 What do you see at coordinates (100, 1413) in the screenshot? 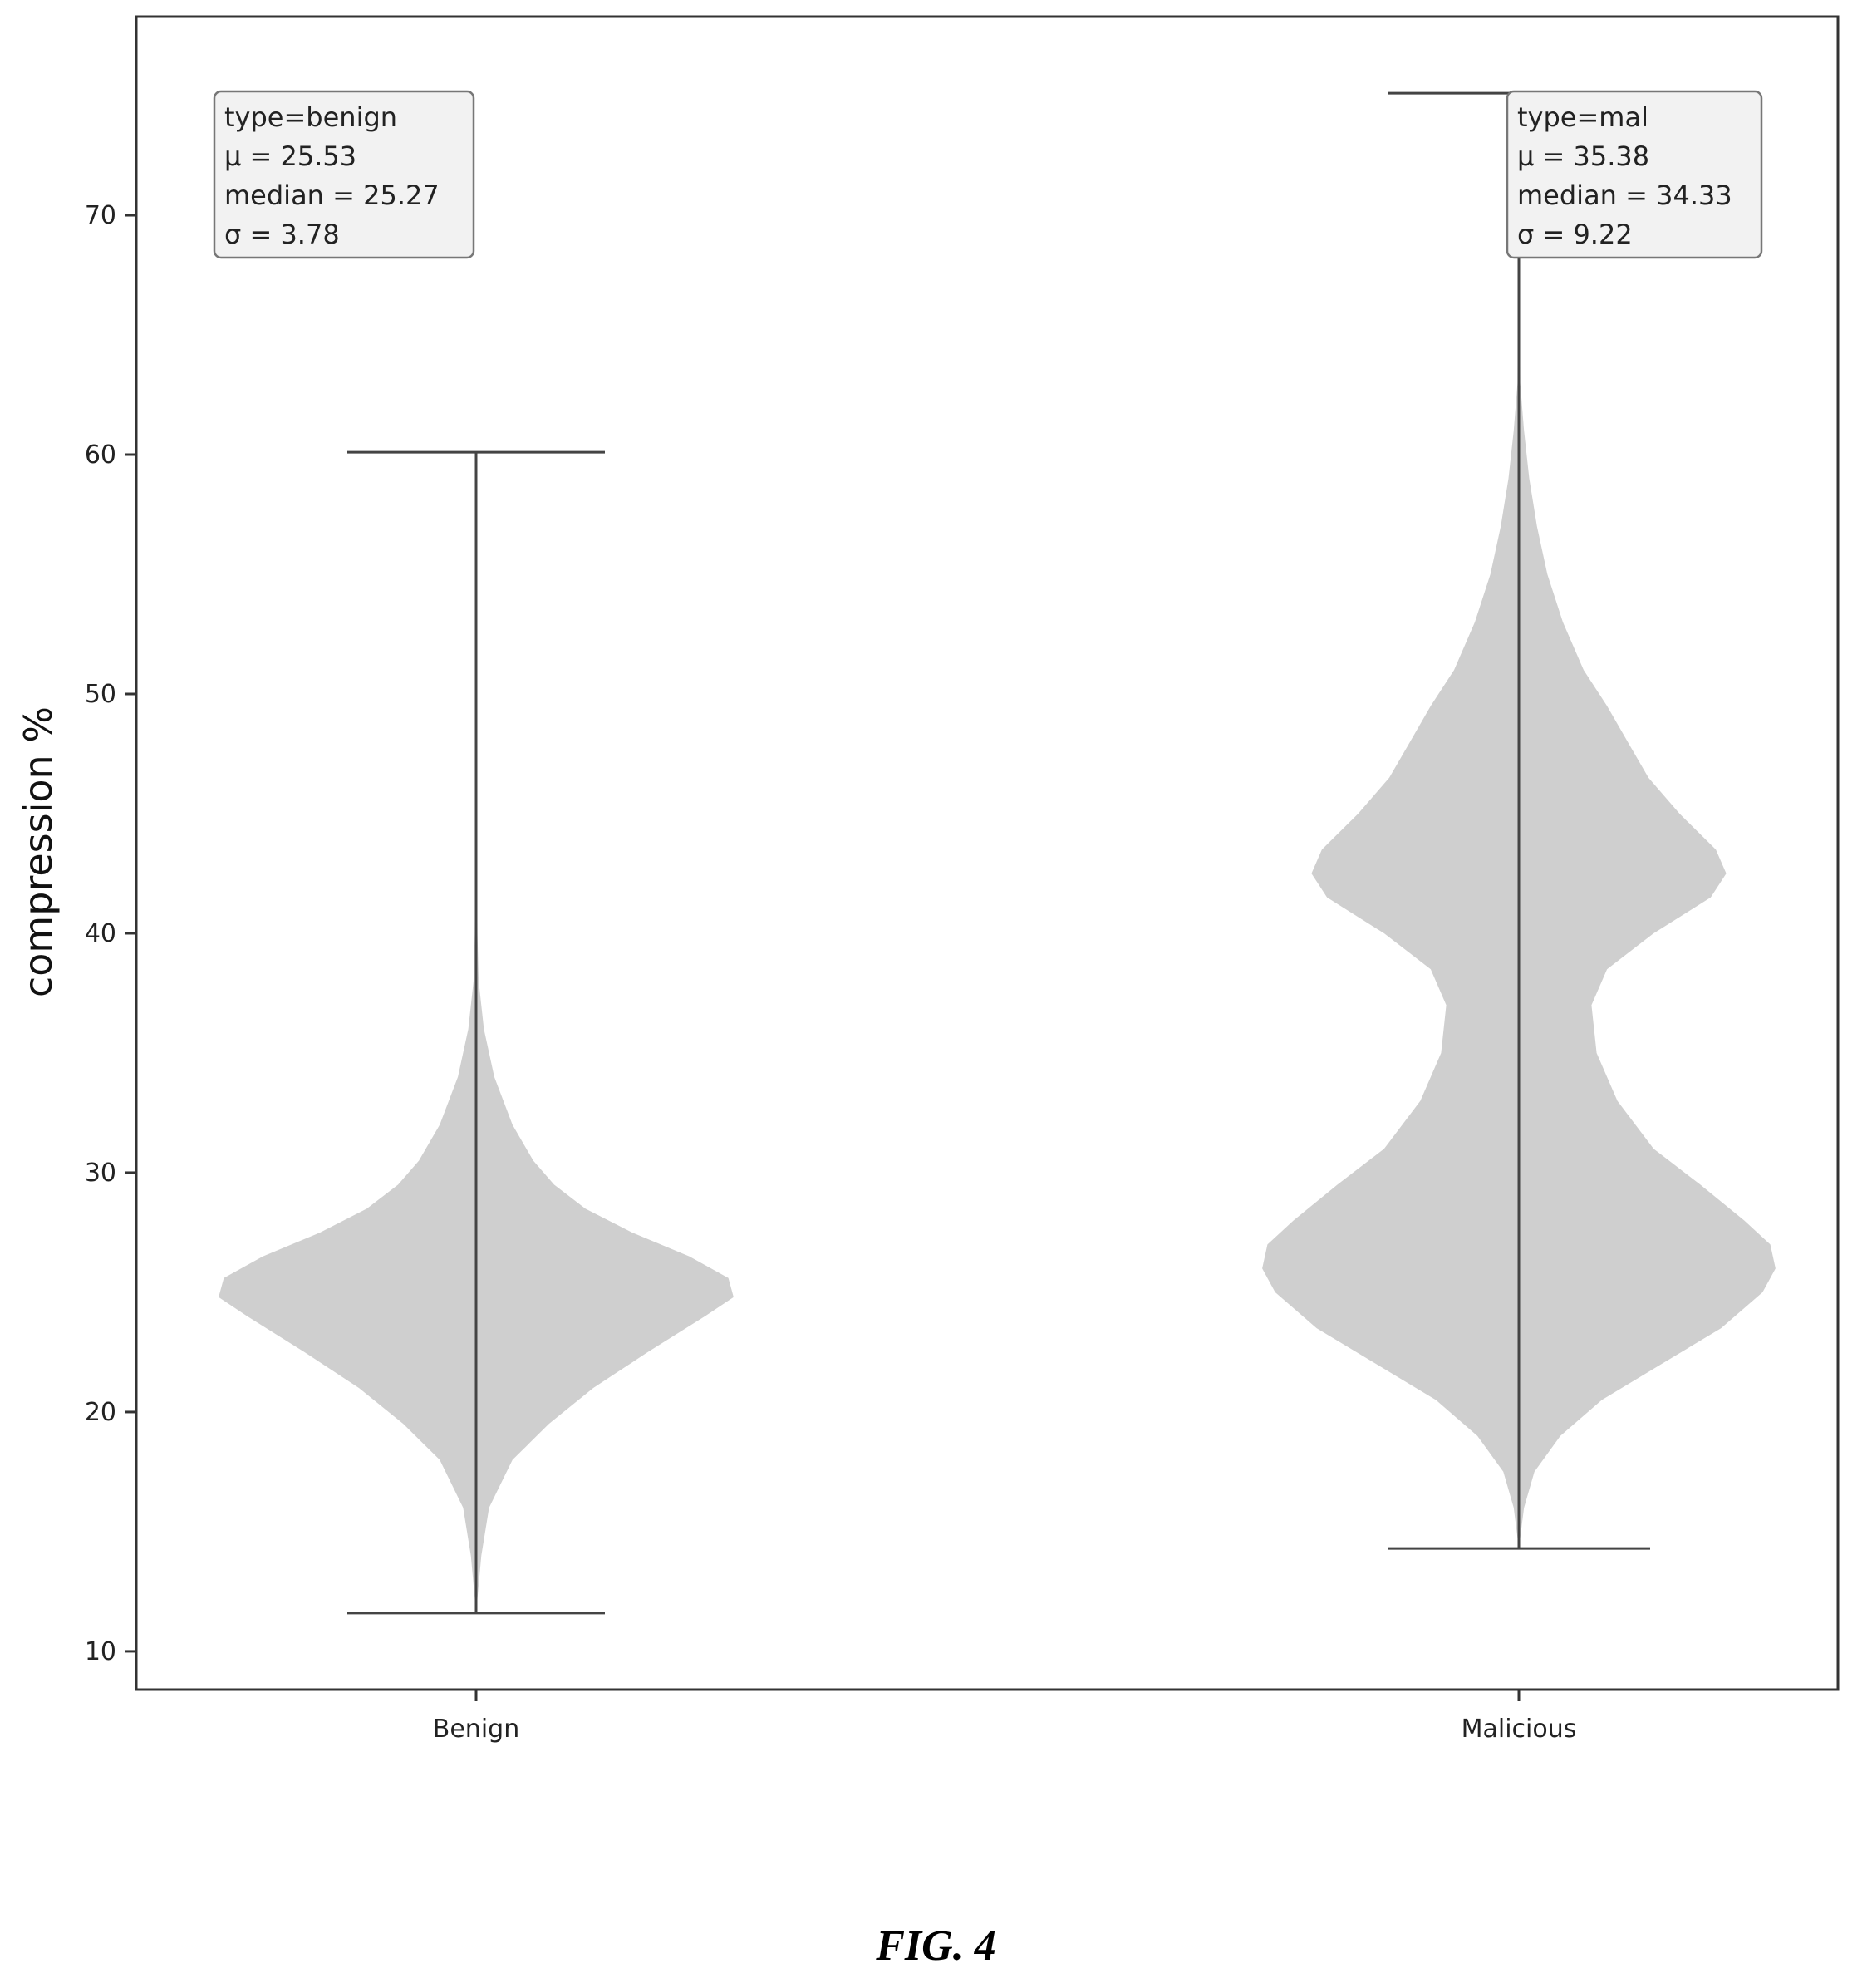
I see `y-tick-label: 20` at bounding box center [100, 1413].